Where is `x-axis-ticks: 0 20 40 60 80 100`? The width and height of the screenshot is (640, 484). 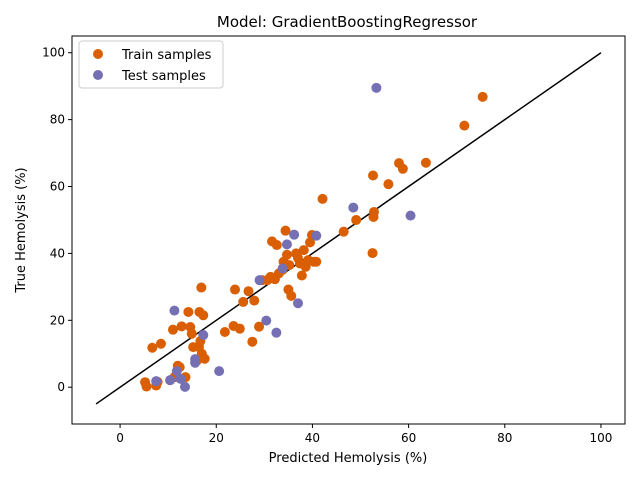 x-axis-ticks: 0 20 40 60 80 100 is located at coordinates (364, 434).